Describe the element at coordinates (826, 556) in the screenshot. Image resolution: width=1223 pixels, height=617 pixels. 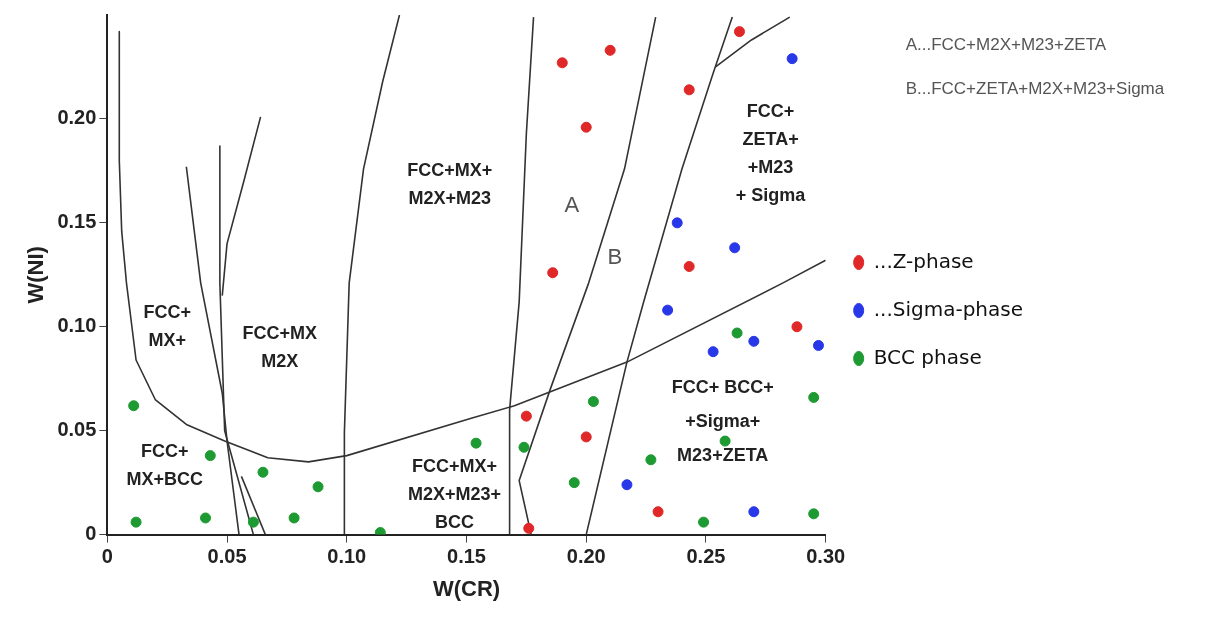
I see `x-tick-label: 0.30` at that location.